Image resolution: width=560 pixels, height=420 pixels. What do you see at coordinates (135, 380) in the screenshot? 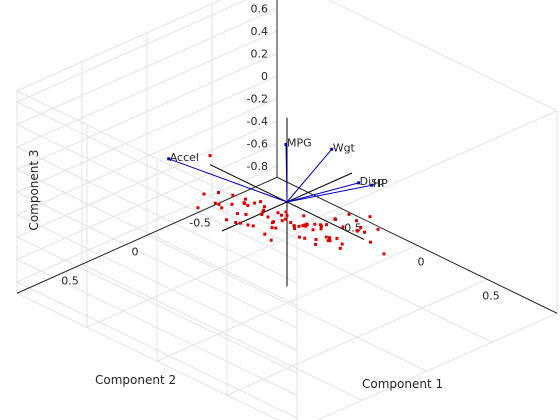
I see `y-axis-title: Component 2` at bounding box center [135, 380].